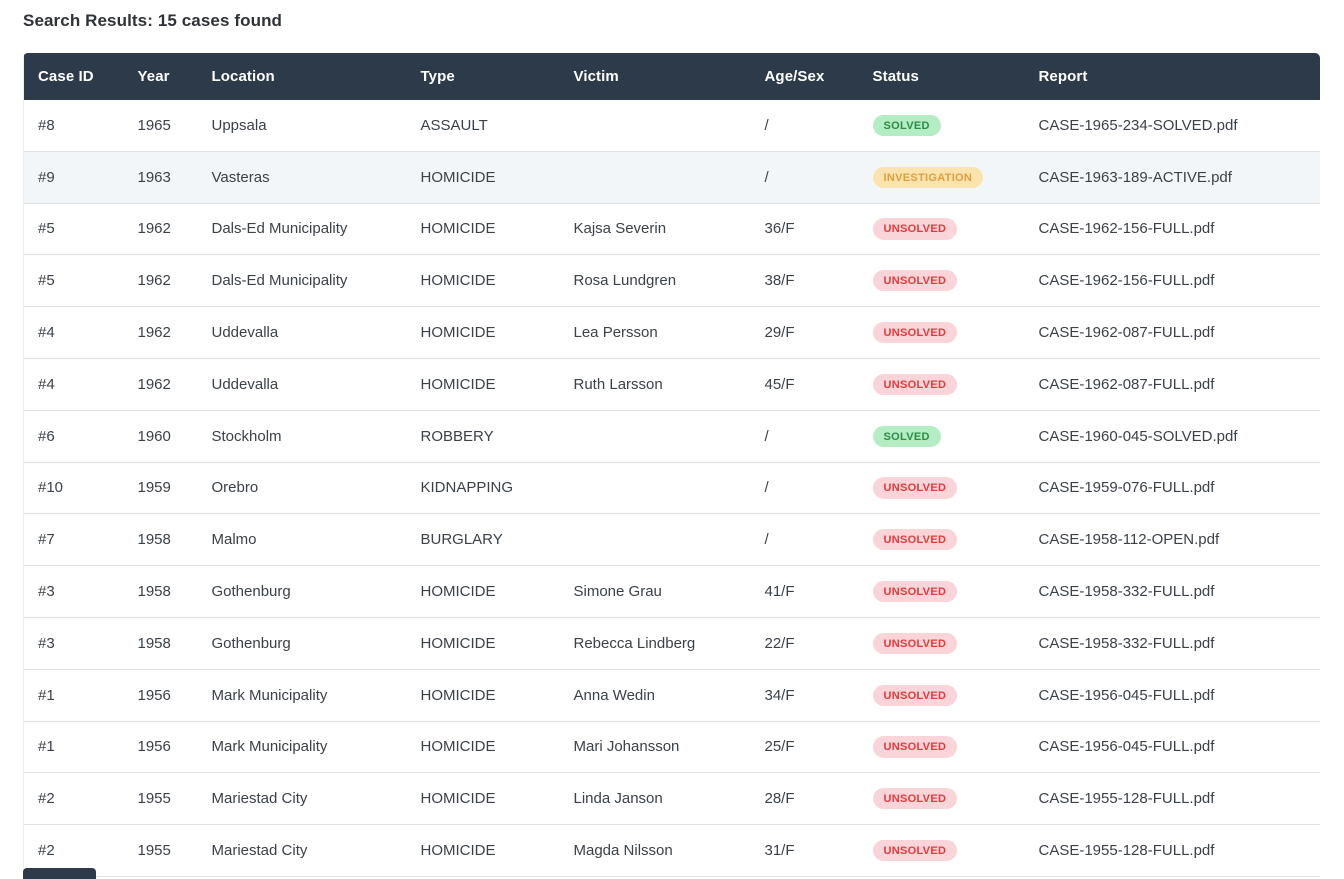  What do you see at coordinates (655, 695) in the screenshot?
I see `cell-victim: Anna Wedin` at bounding box center [655, 695].